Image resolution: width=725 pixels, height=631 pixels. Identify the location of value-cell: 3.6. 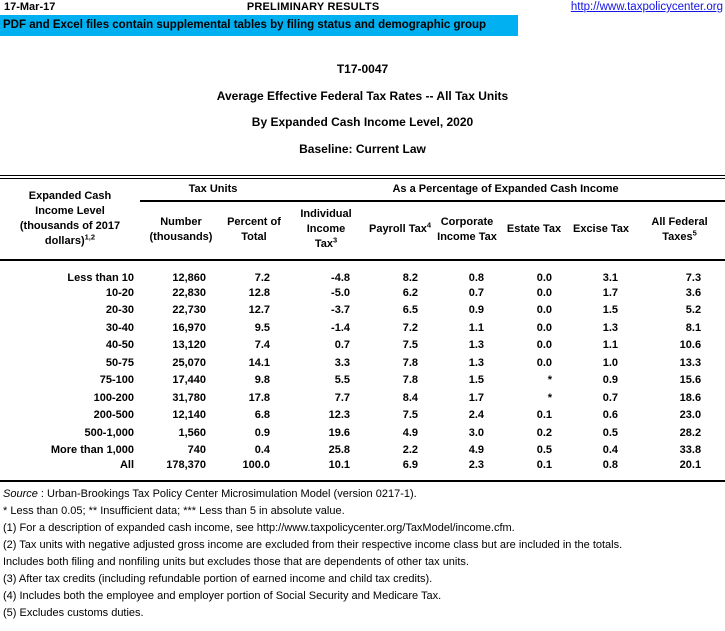
(693, 292).